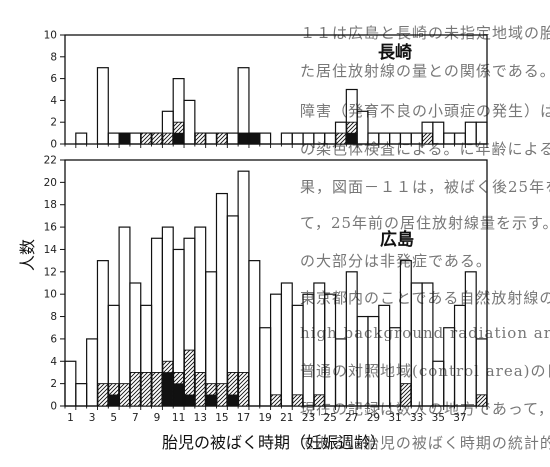 The width and height of the screenshot is (550, 467). Describe the element at coordinates (135, 418) in the screenshot. I see `x-tick-label: 7` at that location.